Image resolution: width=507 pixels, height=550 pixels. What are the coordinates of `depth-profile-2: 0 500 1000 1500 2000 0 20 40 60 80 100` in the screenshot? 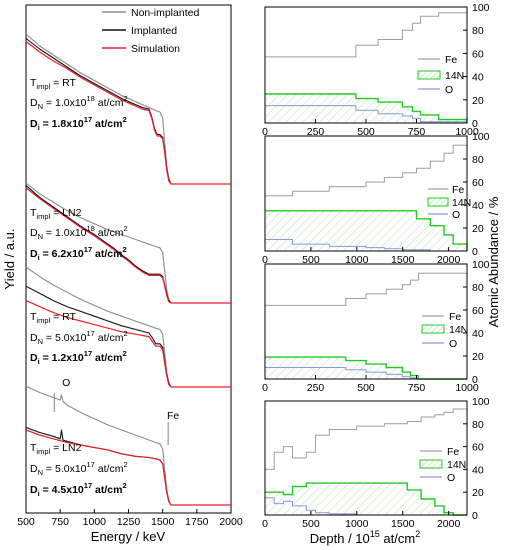 It's located at (376, 198).